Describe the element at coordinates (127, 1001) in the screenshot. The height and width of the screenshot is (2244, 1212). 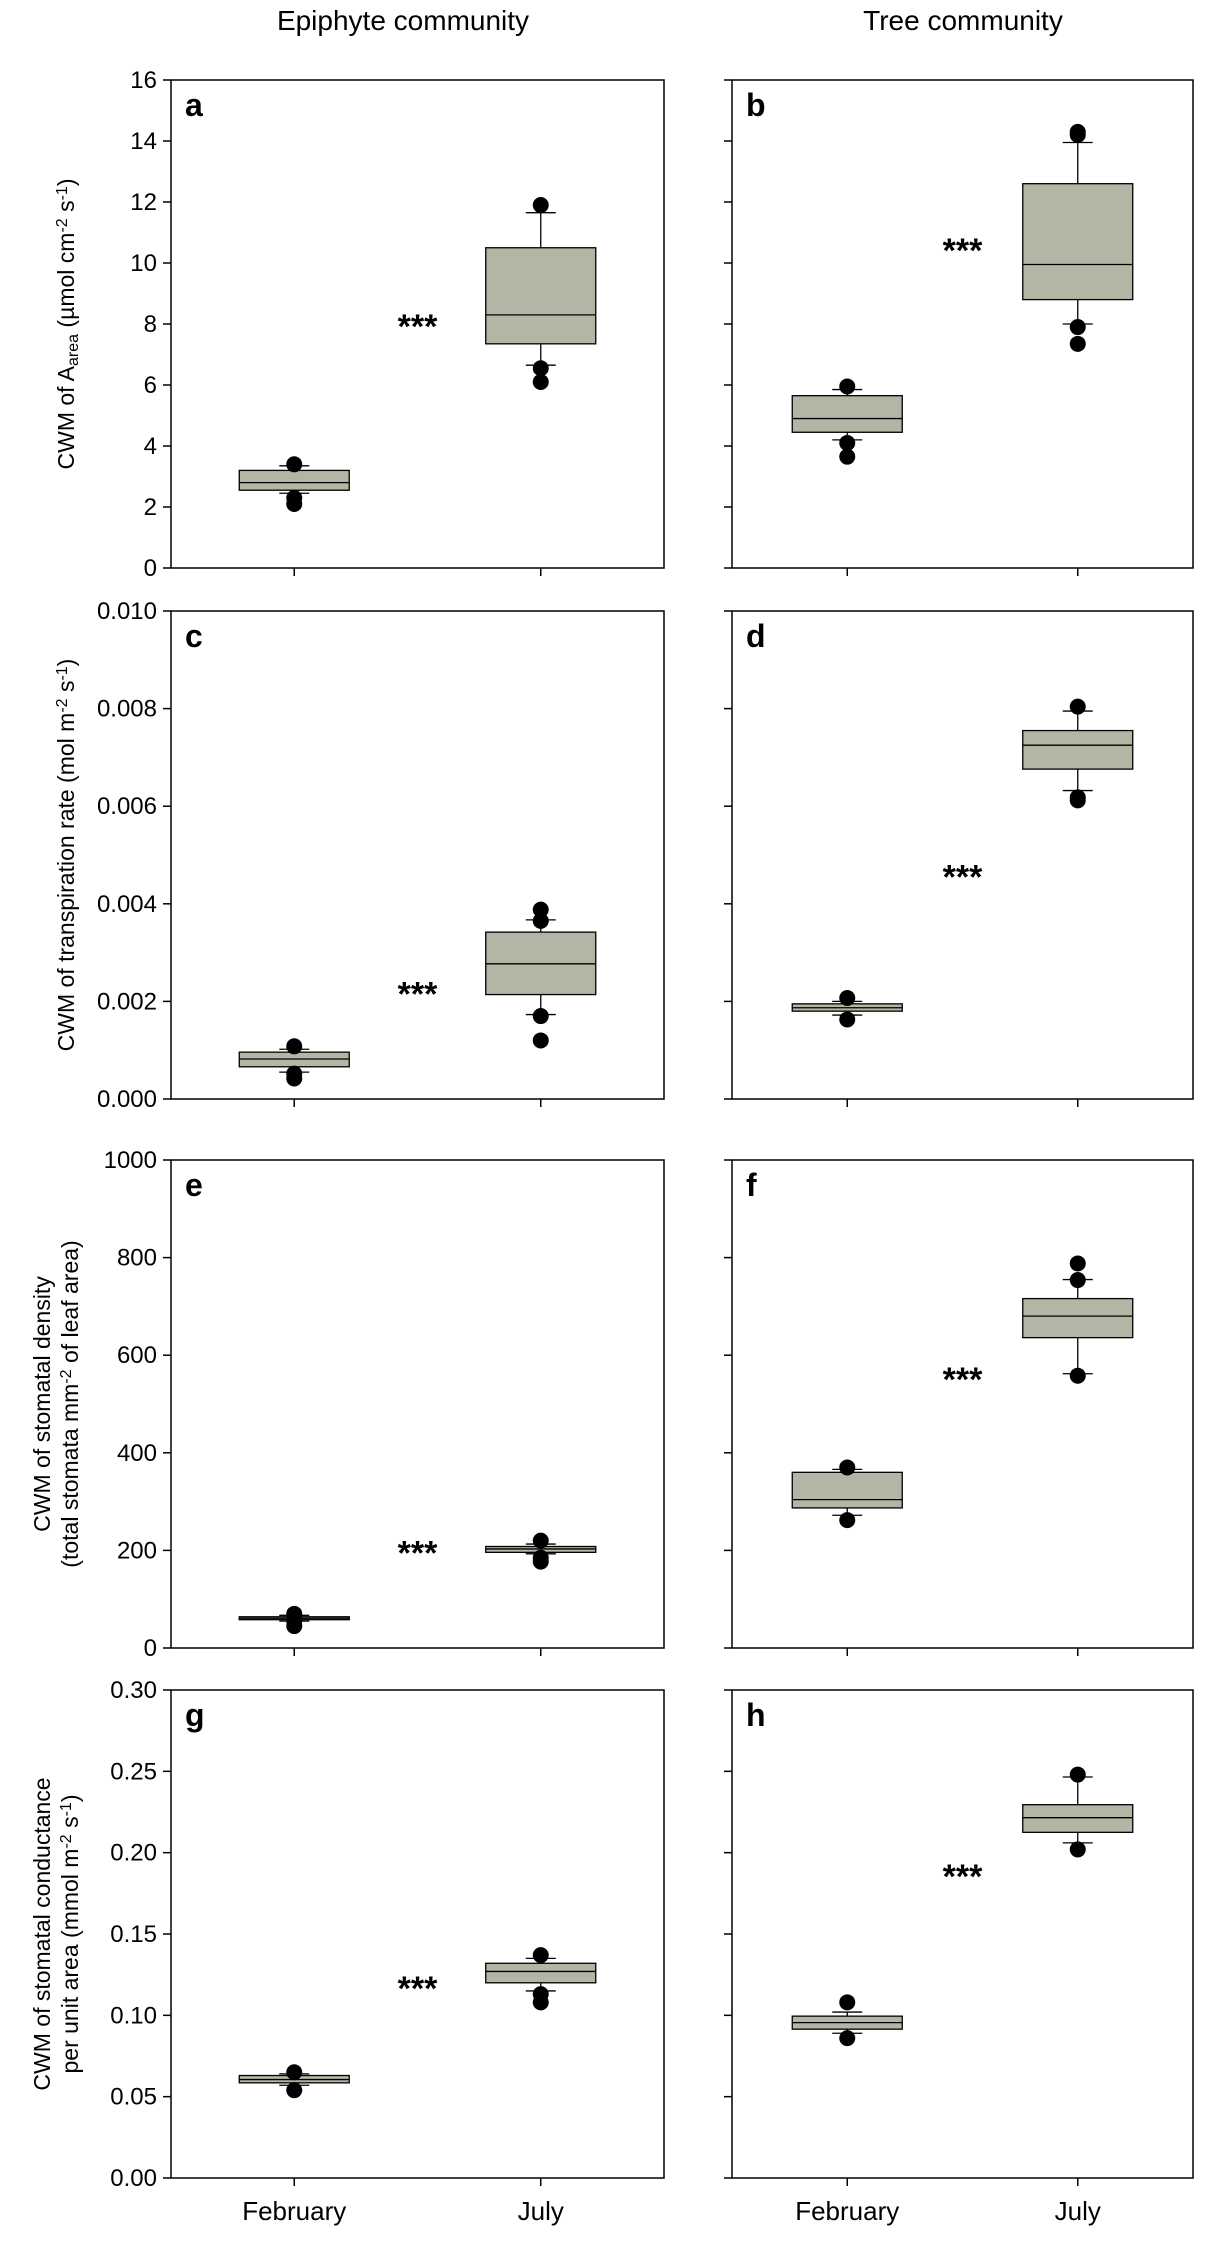
I see `y-tick-label: 0.002` at that location.